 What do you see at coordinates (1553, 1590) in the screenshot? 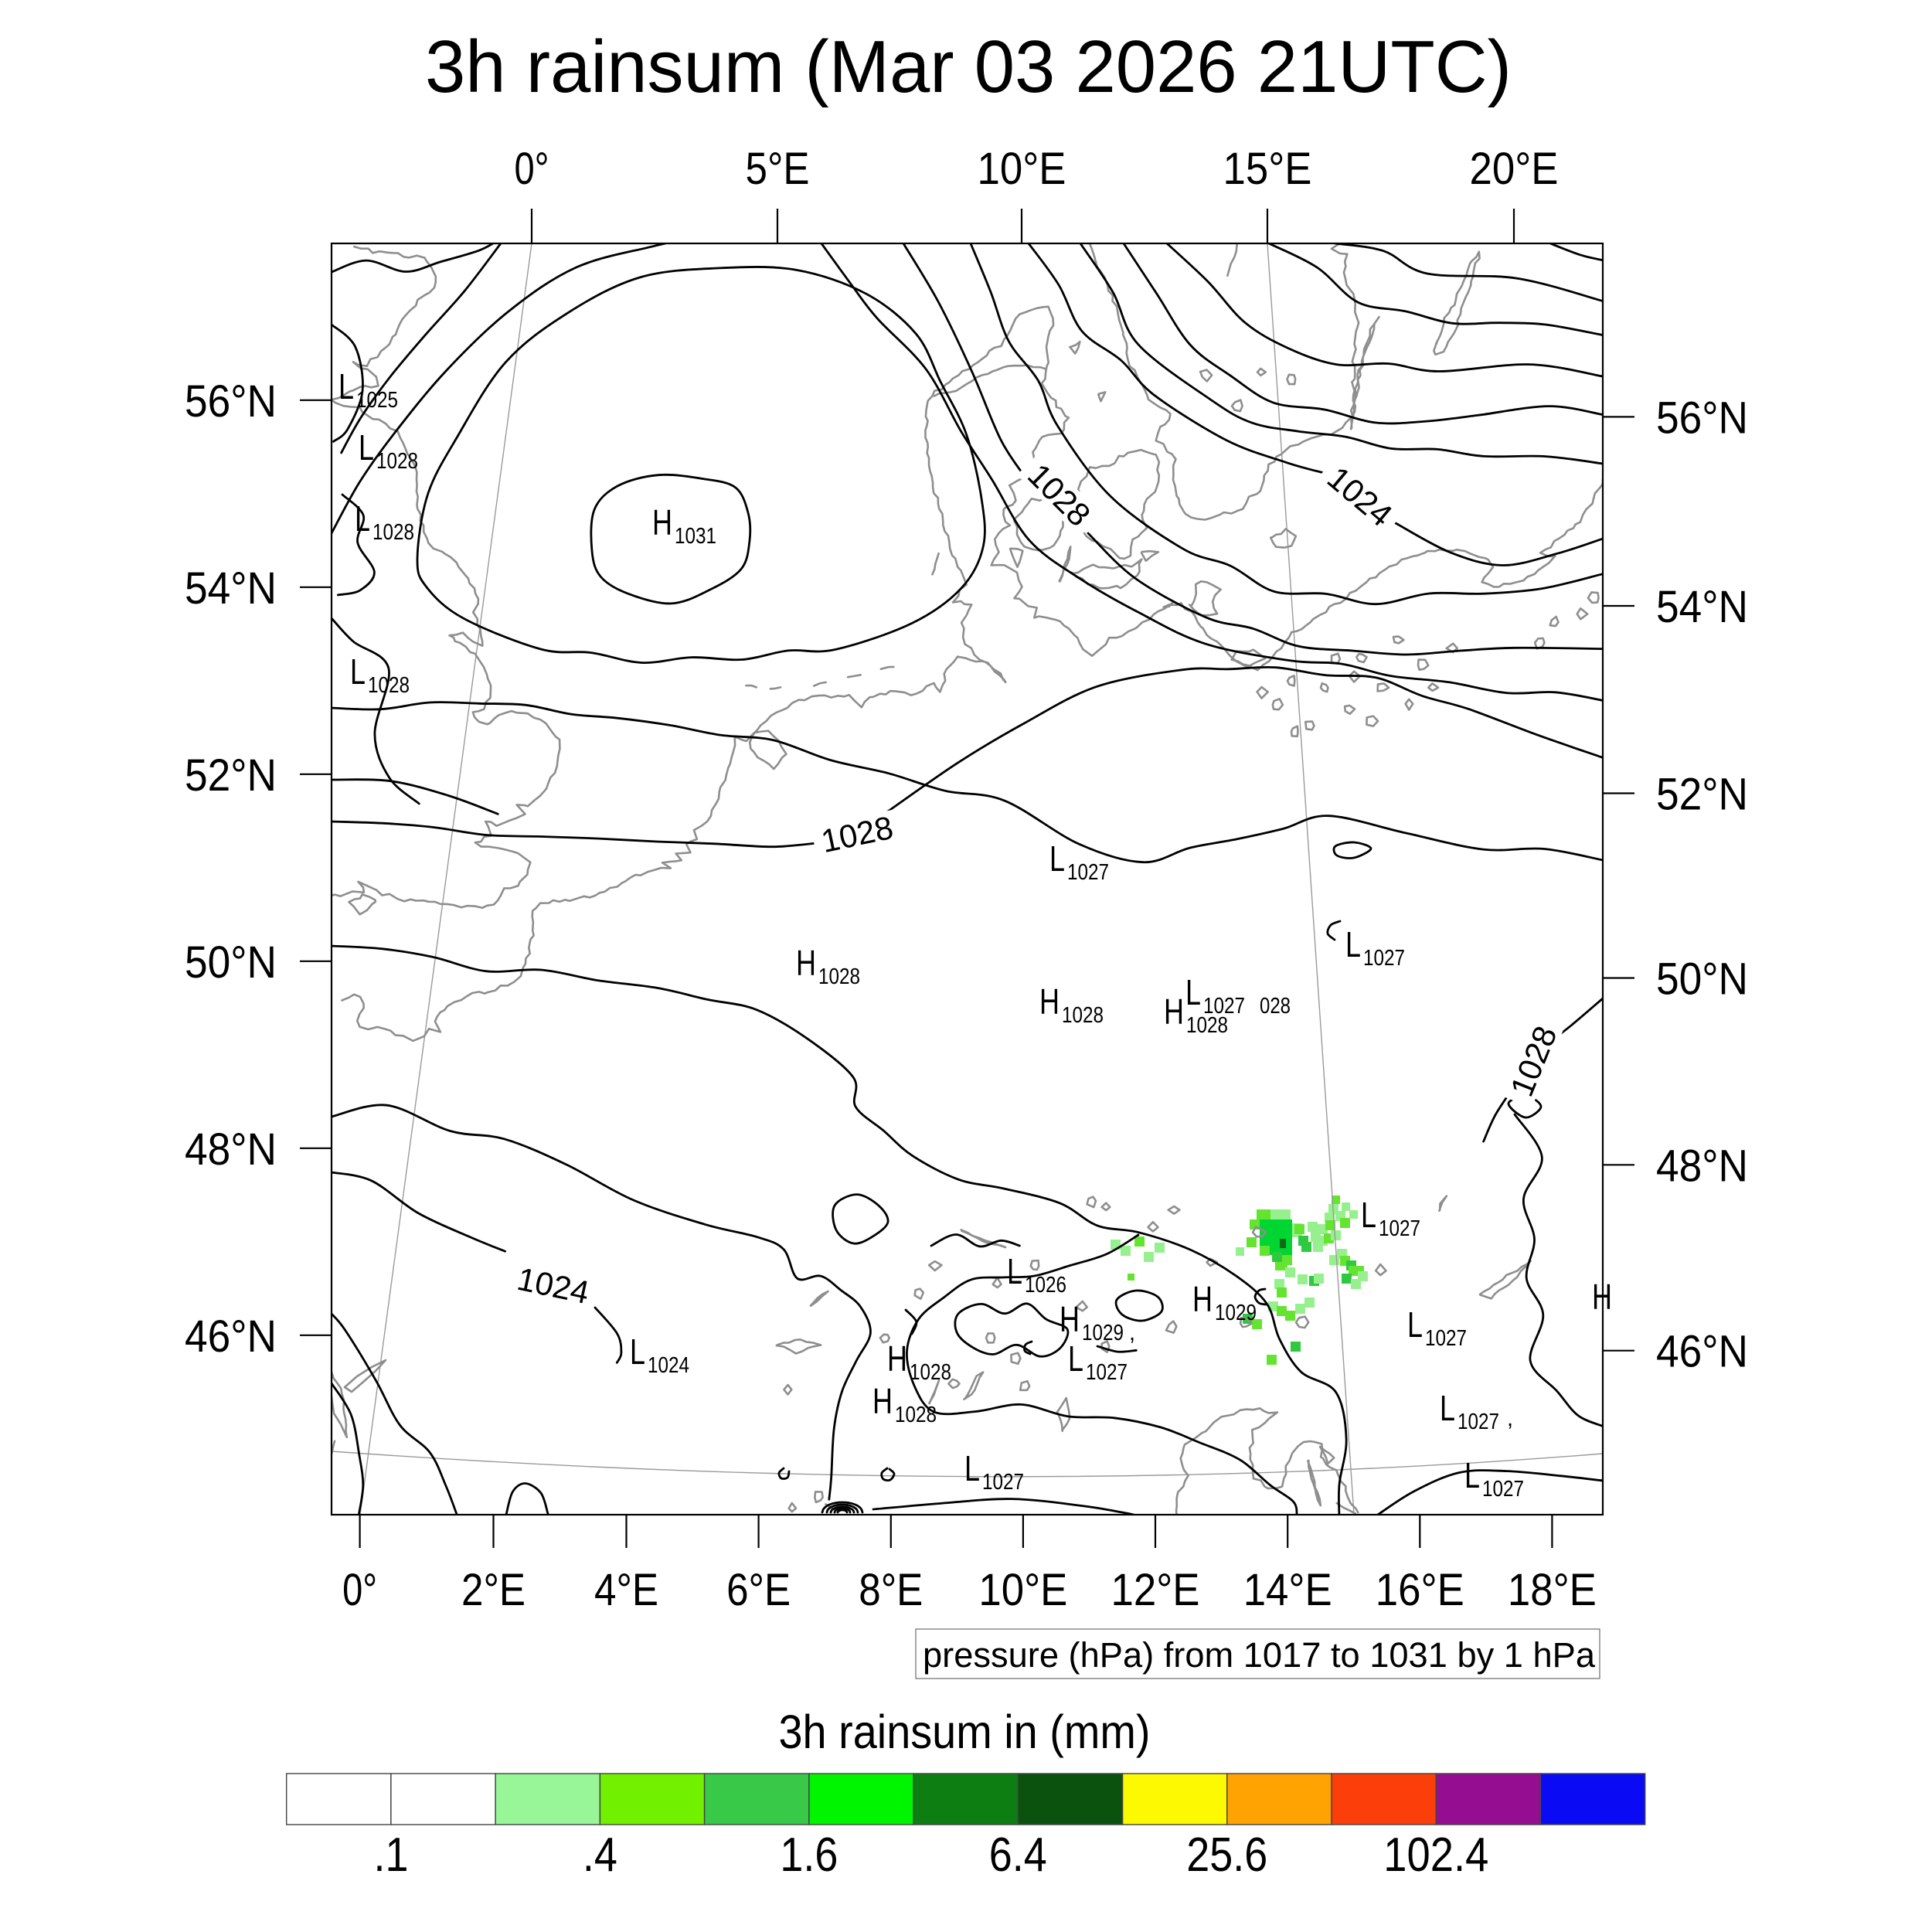
I see `svg-text: 18°E` at bounding box center [1553, 1590].